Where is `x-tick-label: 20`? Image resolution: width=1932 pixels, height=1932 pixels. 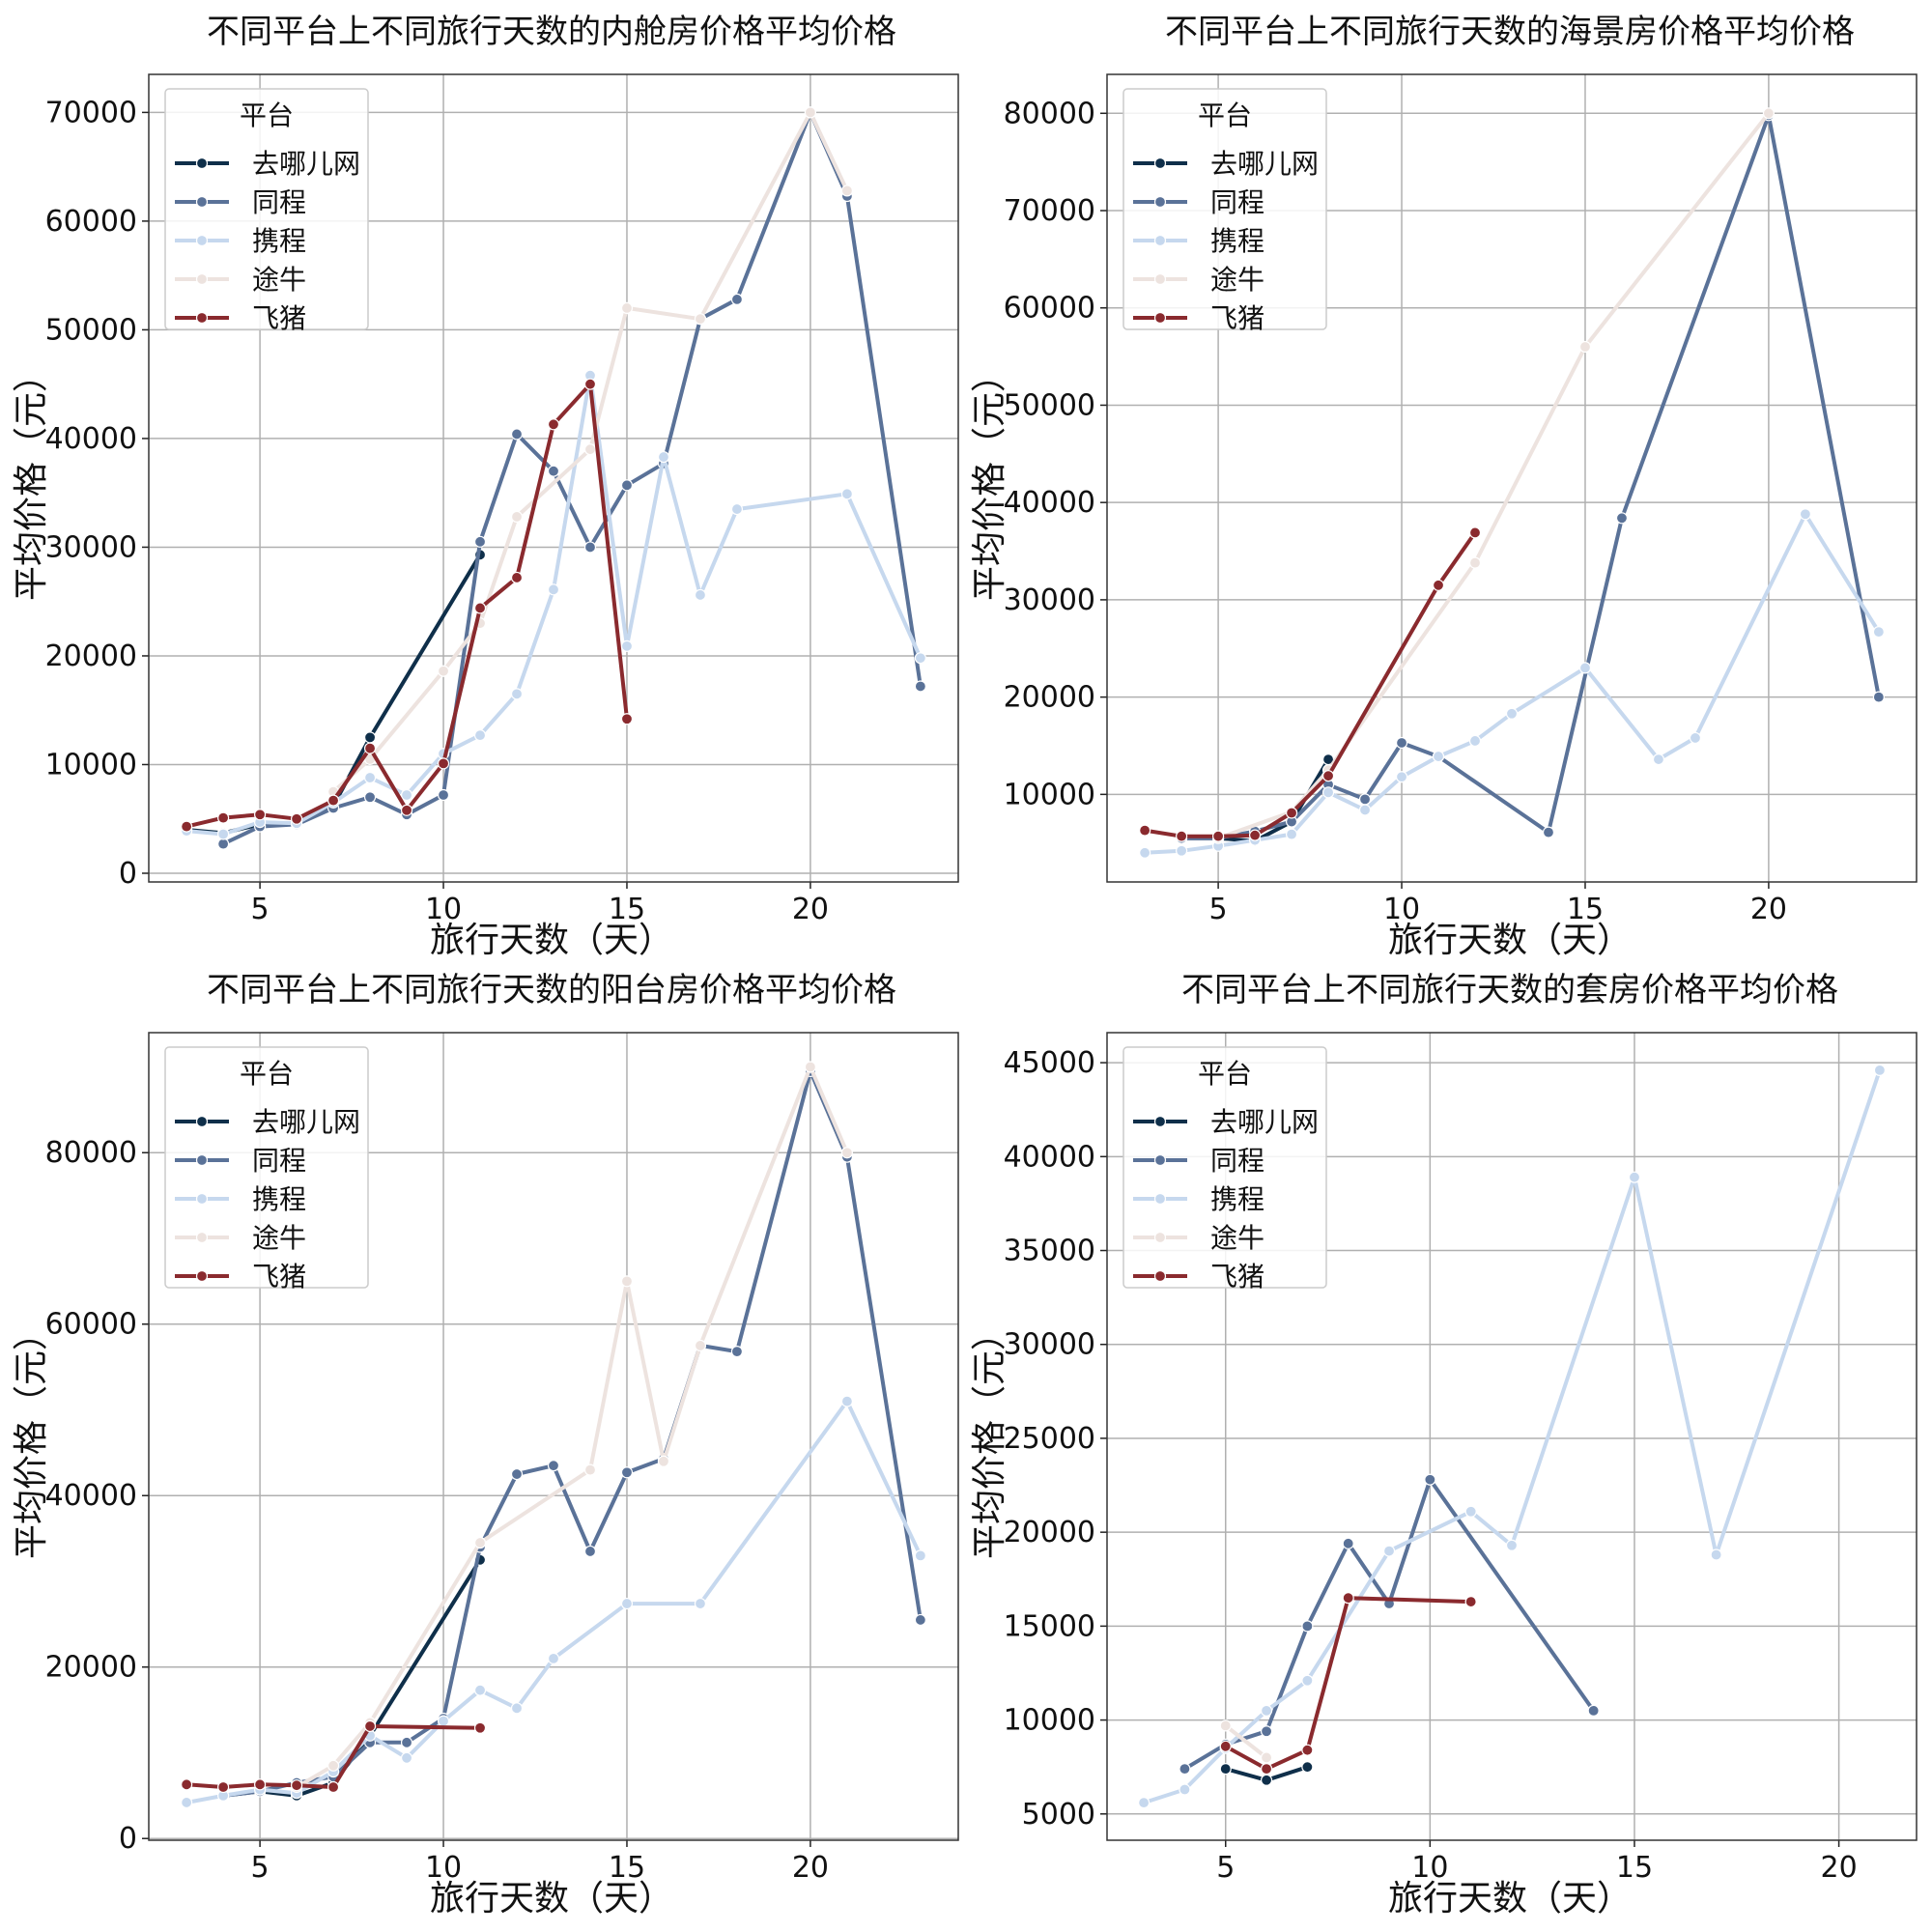 x-tick-label: 20 is located at coordinates (810, 1868).